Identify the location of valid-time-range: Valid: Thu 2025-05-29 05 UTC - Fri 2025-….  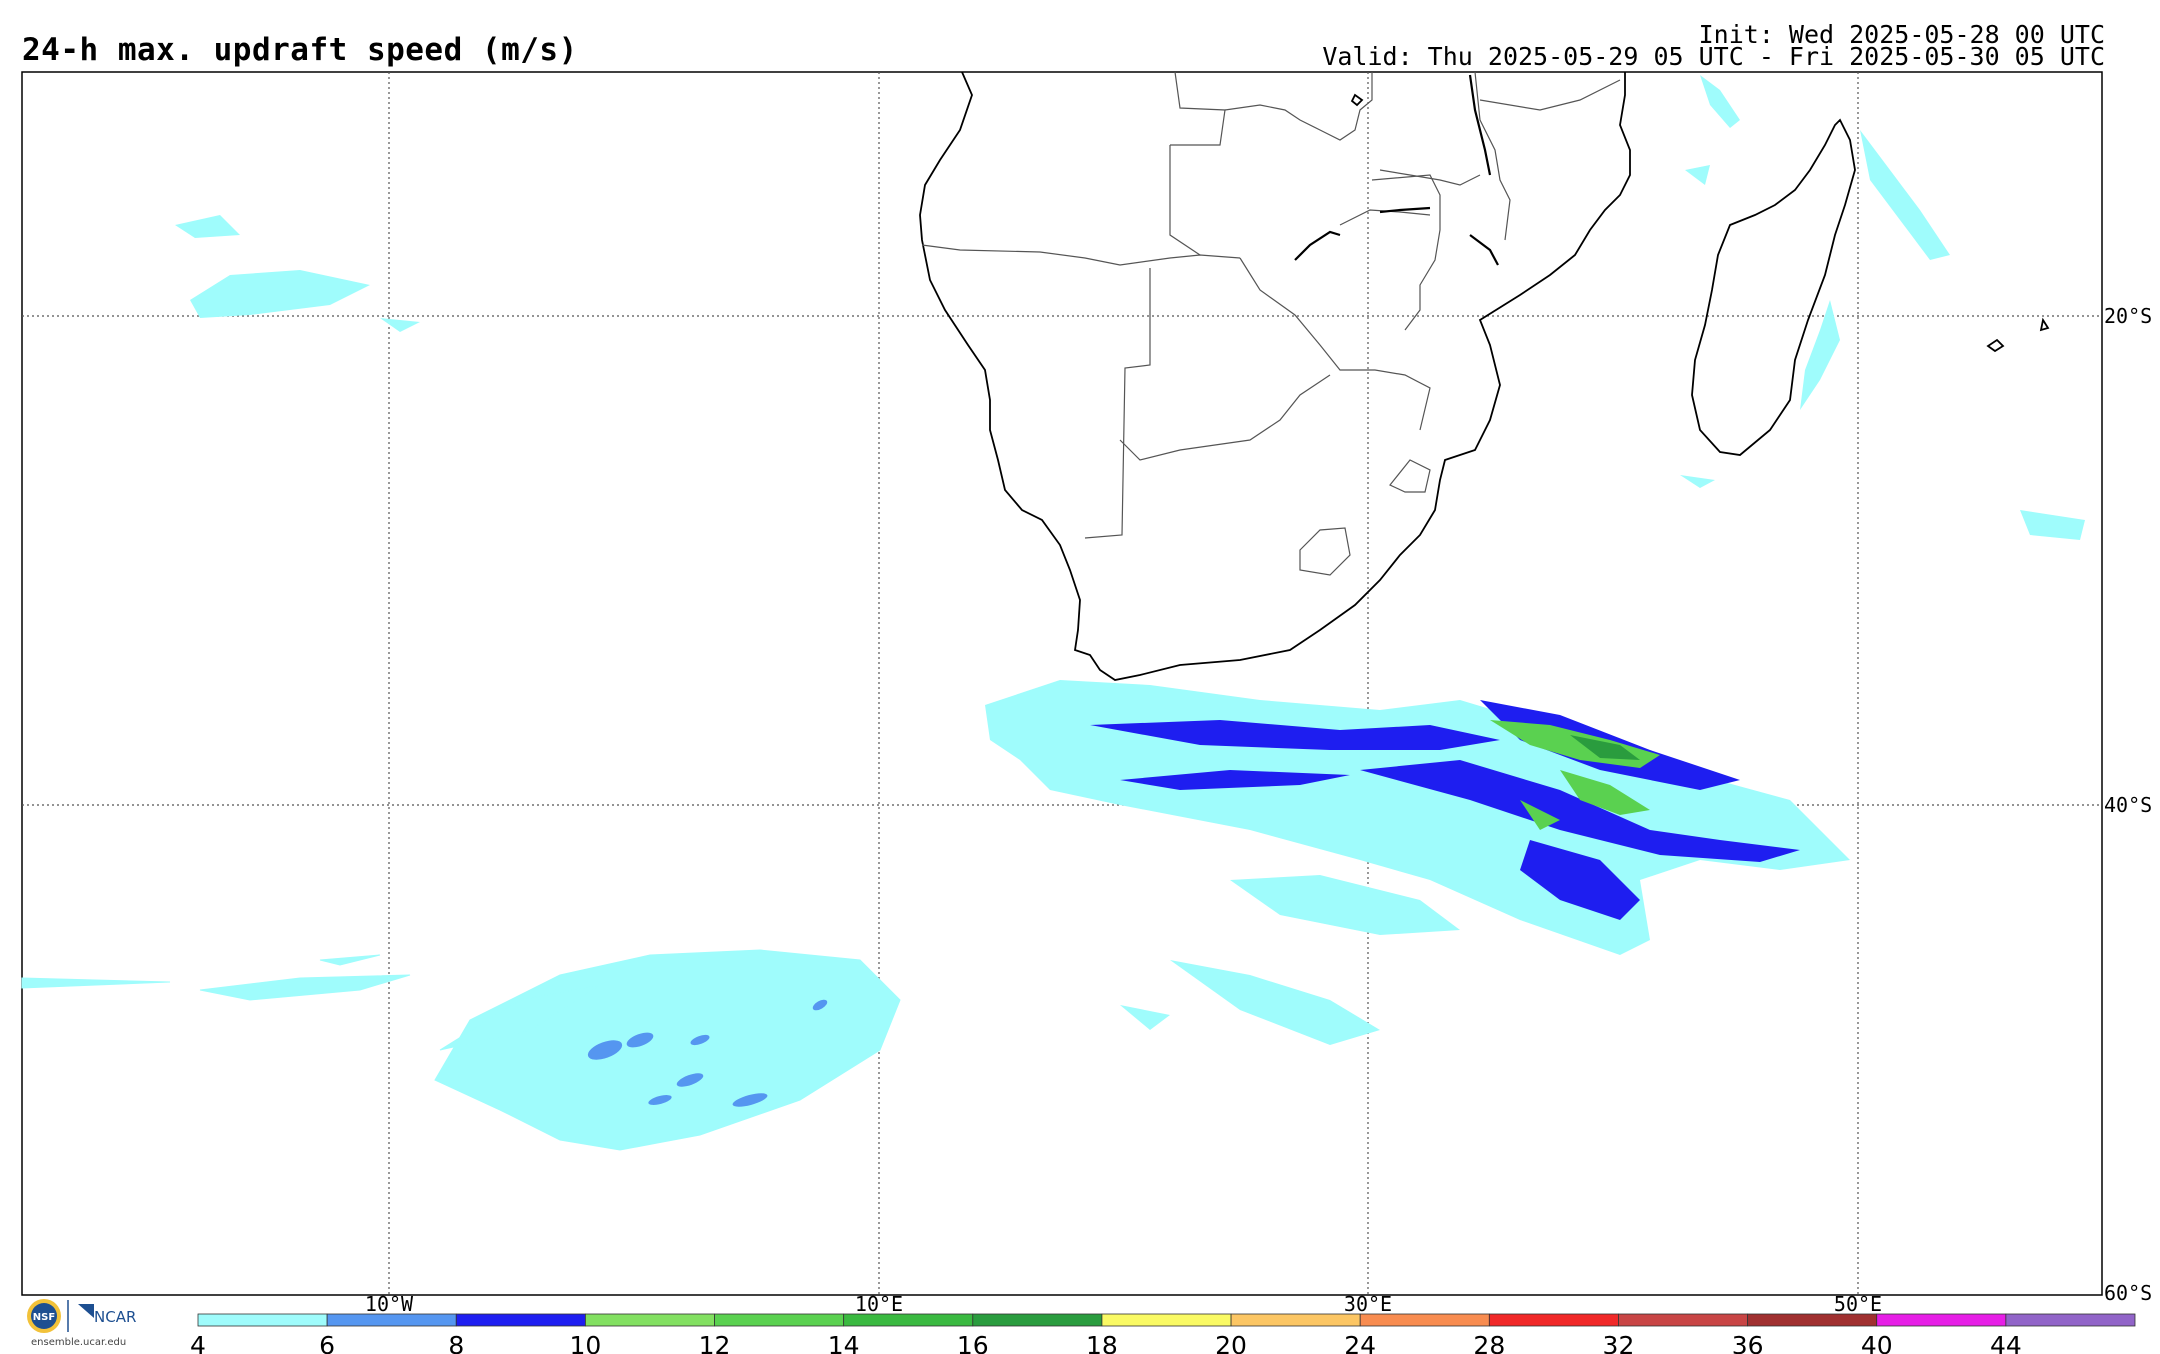
(1713, 56).